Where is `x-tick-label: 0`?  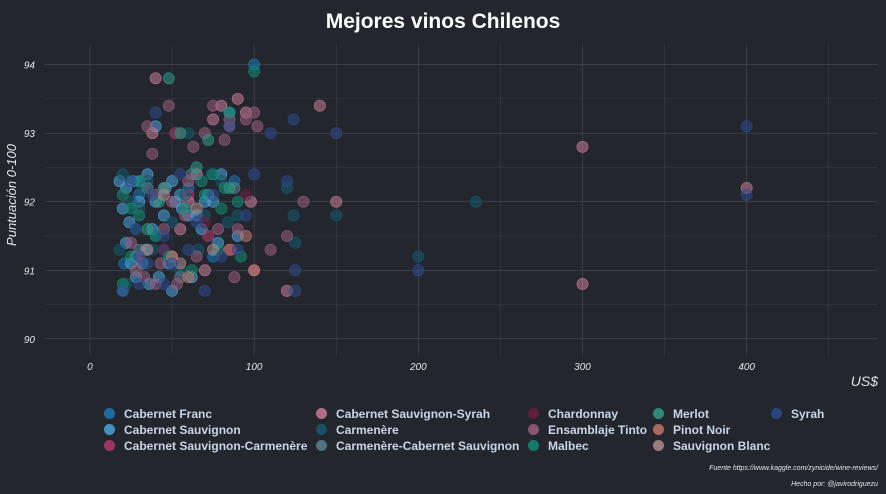 x-tick-label: 0 is located at coordinates (90, 367).